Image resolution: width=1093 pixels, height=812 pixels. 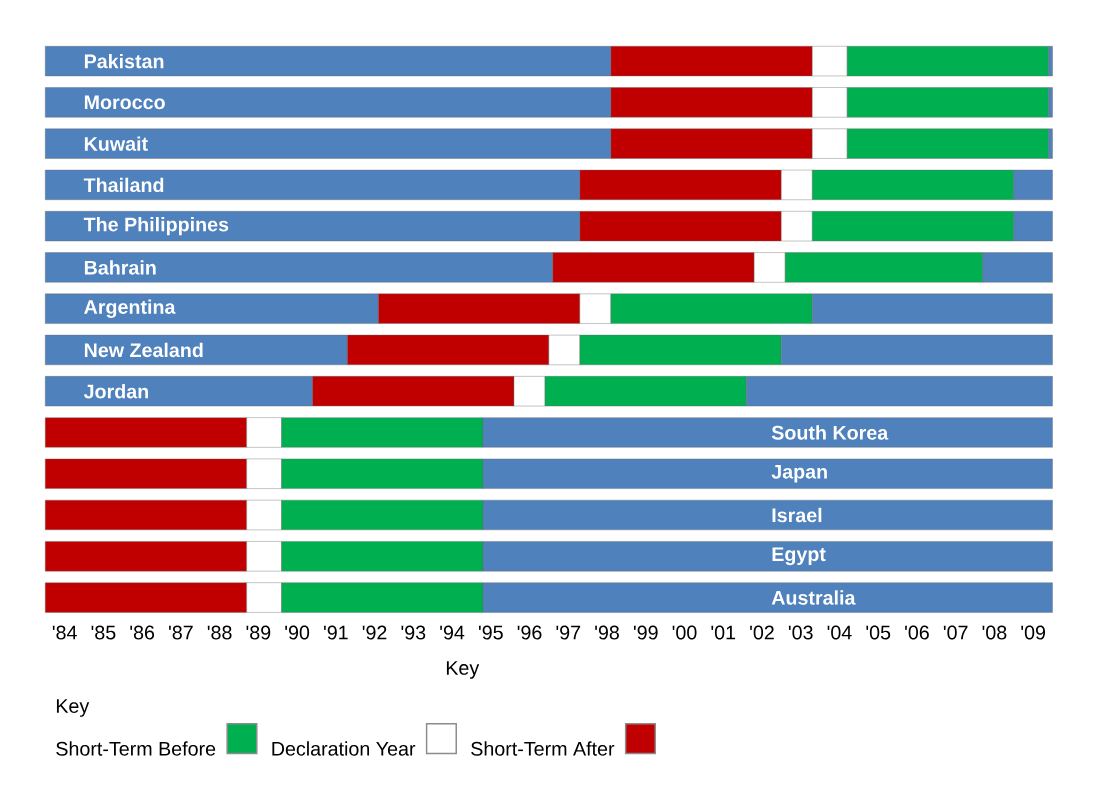 I want to click on x-tick-label: '99, so click(x=645, y=632).